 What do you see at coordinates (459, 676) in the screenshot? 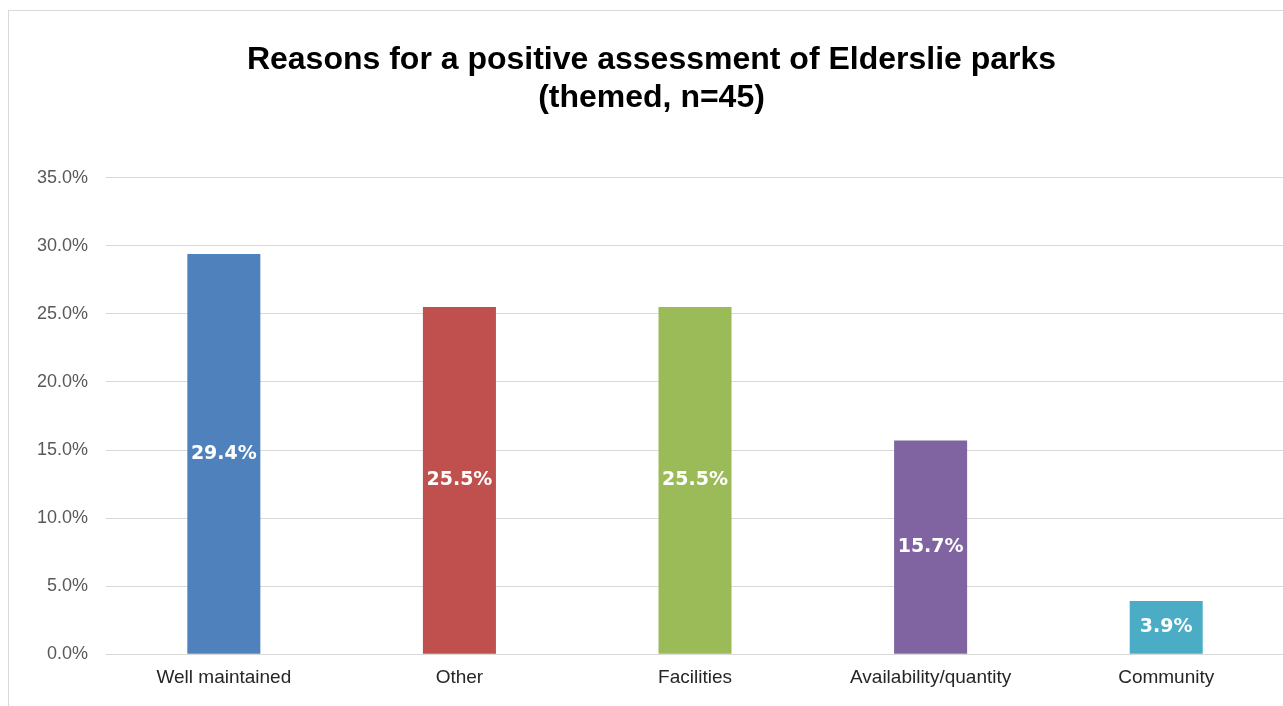
I see `x-tick-label: Other` at bounding box center [459, 676].